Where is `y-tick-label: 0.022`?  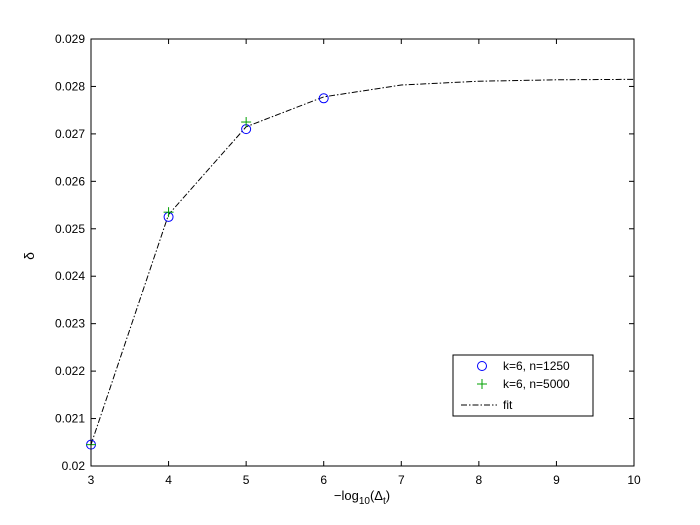 y-tick-label: 0.022 is located at coordinates (70, 371).